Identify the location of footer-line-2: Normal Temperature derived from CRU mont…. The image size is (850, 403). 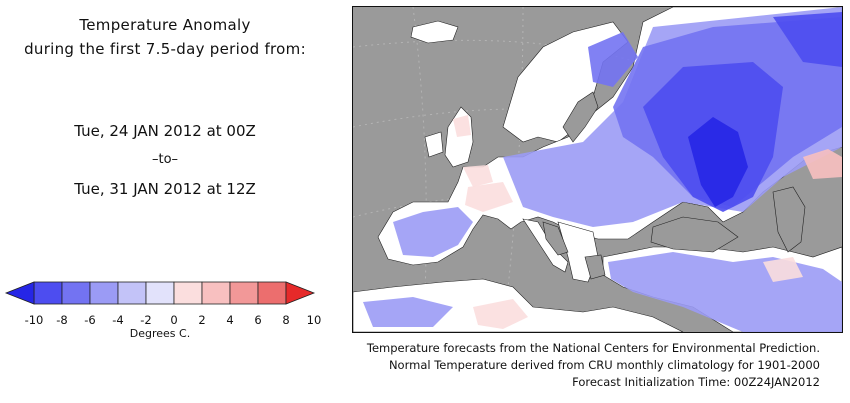
(604, 365).